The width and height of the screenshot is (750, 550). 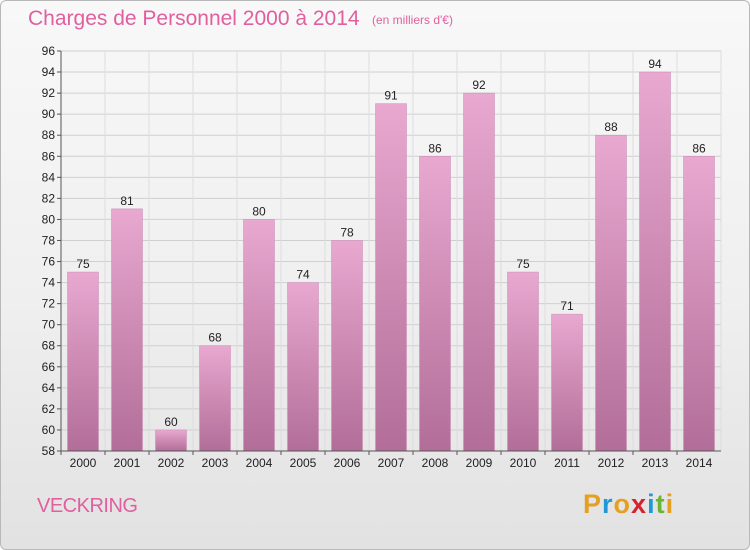 What do you see at coordinates (479, 85) in the screenshot?
I see `value-label: 92` at bounding box center [479, 85].